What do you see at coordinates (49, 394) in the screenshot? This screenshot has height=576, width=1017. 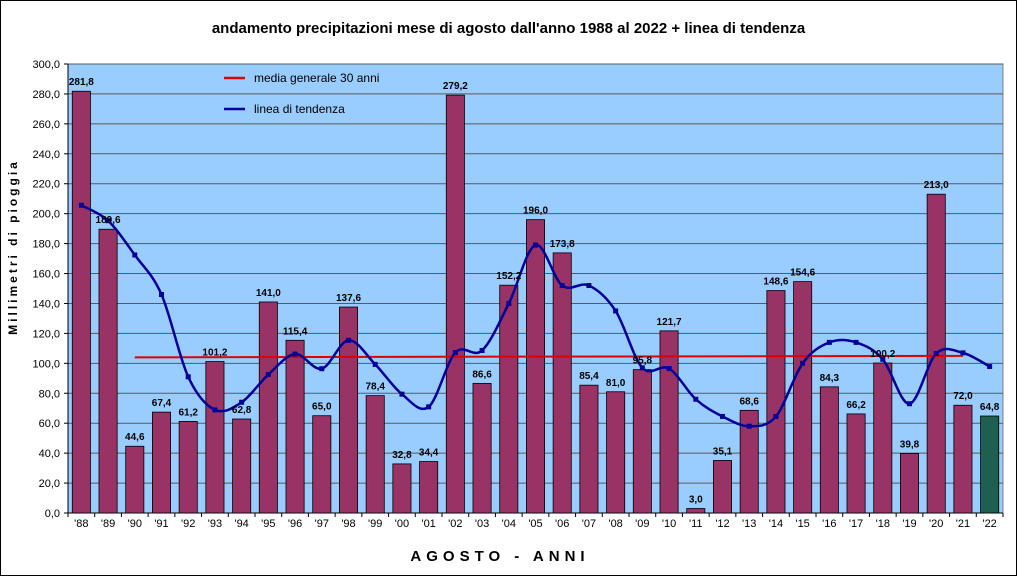 I see `y-tick-label: 80,0` at bounding box center [49, 394].